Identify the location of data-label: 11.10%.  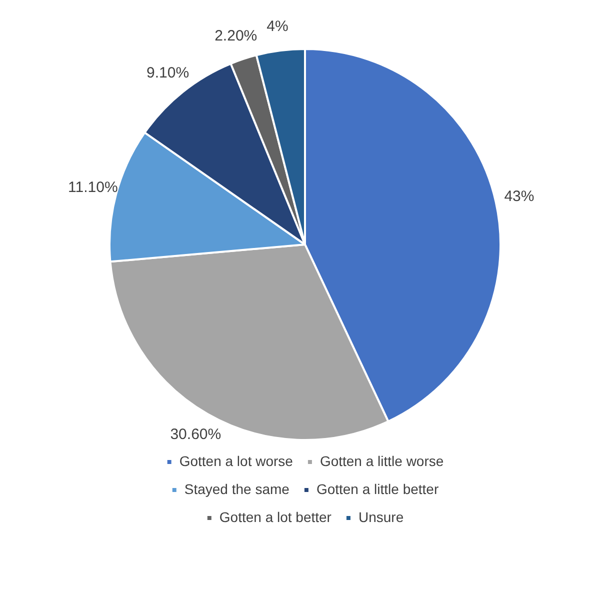
(93, 187).